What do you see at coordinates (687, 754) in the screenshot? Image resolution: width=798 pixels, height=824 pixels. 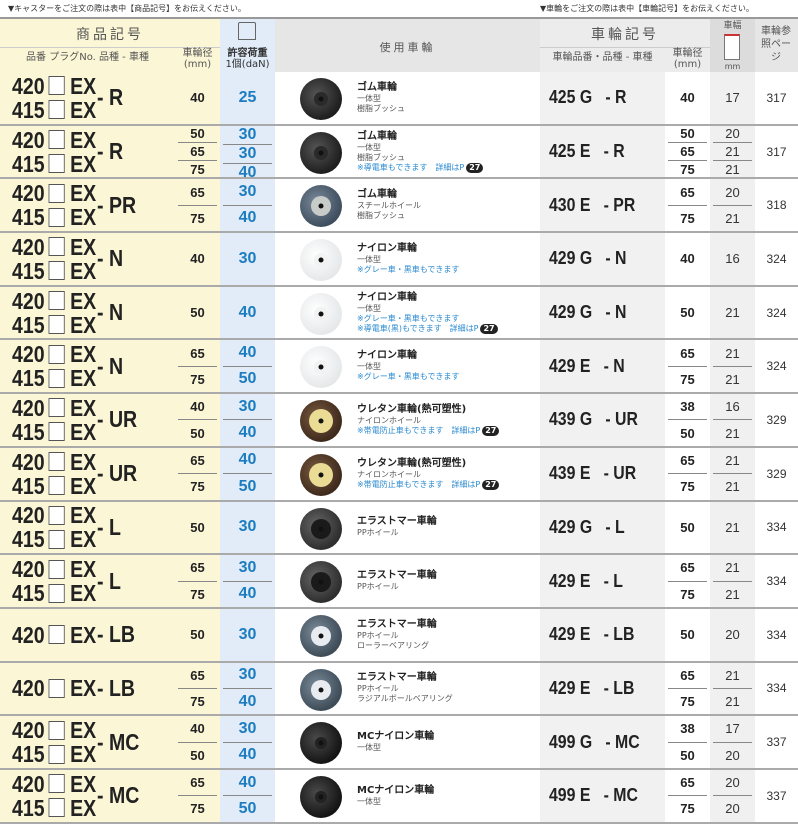 I see `wheel-diameter: 50` at bounding box center [687, 754].